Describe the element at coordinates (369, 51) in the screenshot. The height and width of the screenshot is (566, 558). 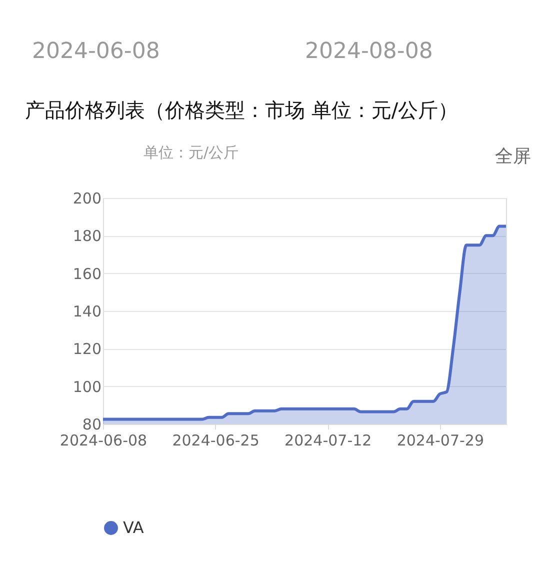
I see `text: 2024-08-08` at that location.